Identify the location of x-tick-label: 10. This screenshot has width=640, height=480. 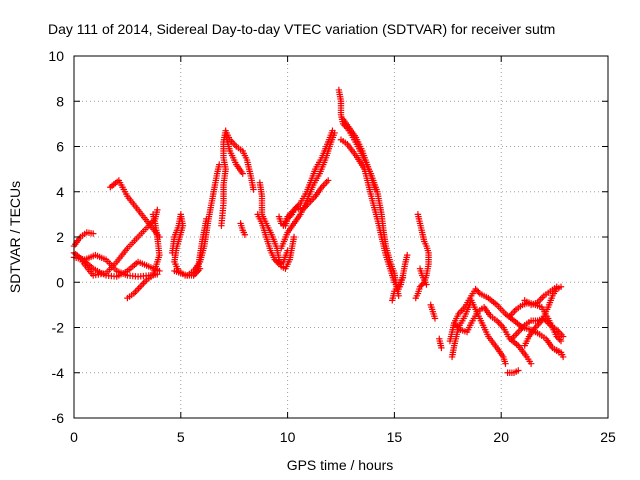
(288, 437).